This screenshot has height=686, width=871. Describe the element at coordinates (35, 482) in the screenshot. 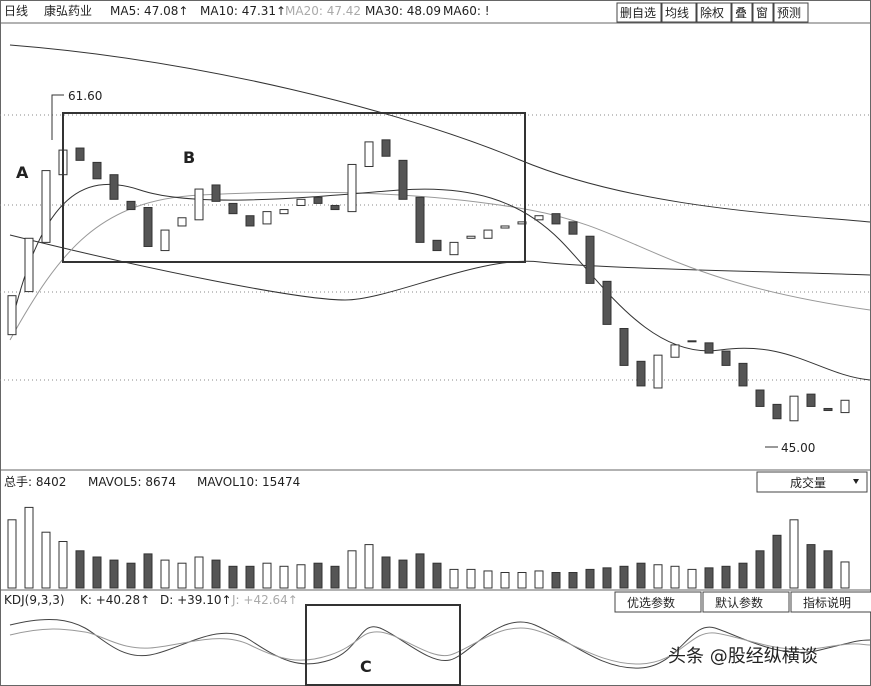

I see `vol-total: 总手: 8402` at that location.